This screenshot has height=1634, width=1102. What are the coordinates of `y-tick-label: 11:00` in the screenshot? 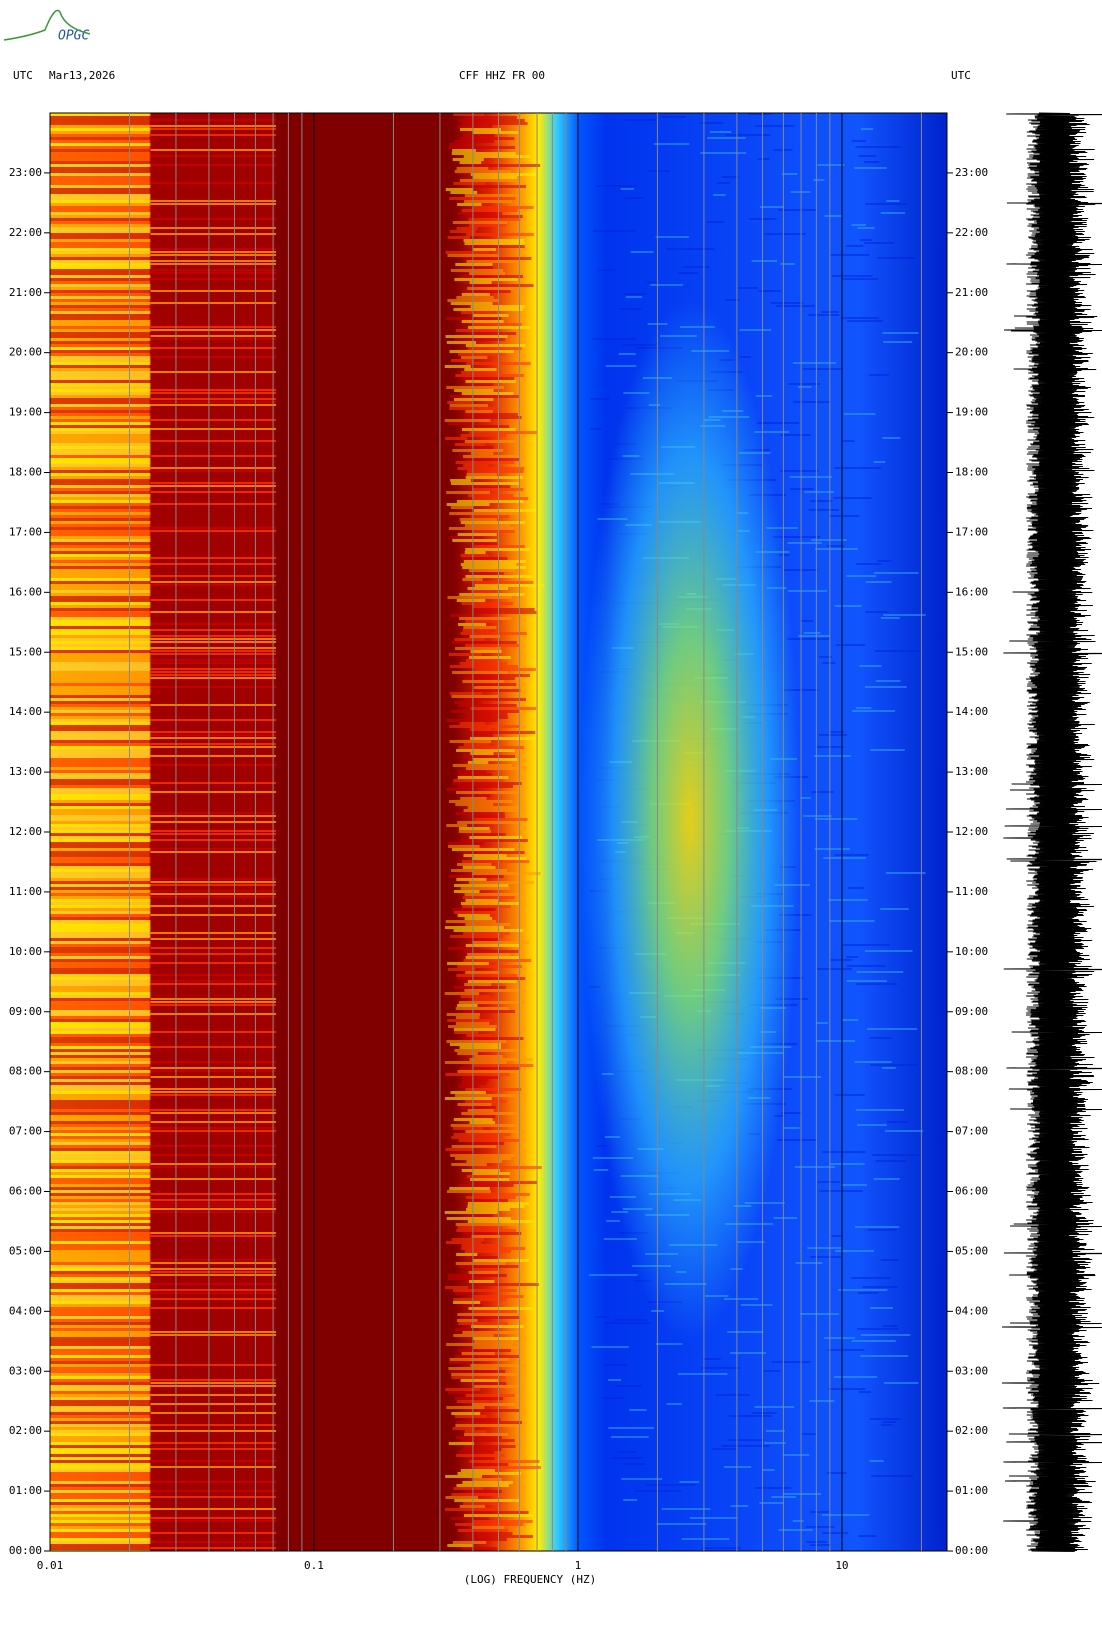 It's located at (25, 891).